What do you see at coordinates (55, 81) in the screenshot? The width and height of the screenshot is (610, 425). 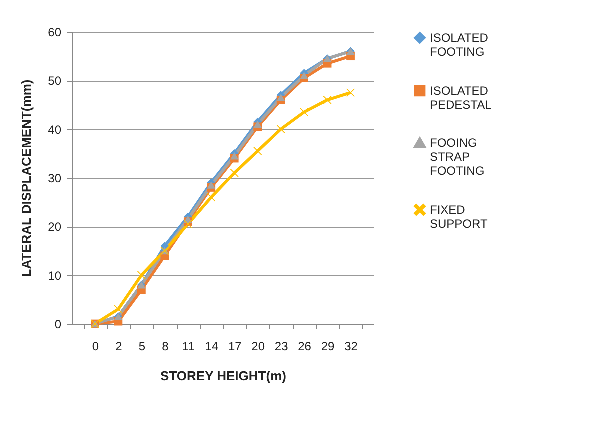 I see `y-tick-label: 50` at bounding box center [55, 81].